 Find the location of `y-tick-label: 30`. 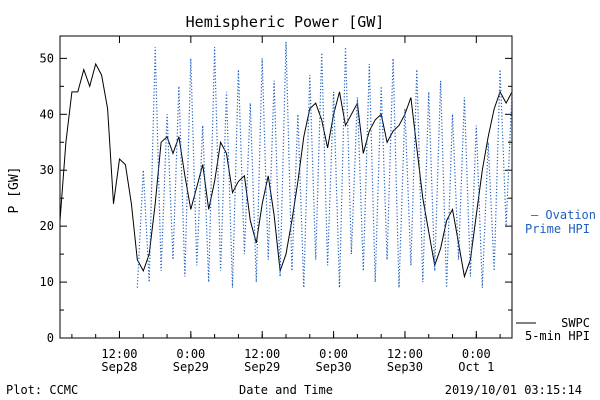

y-tick-label: 30 is located at coordinates (47, 170).